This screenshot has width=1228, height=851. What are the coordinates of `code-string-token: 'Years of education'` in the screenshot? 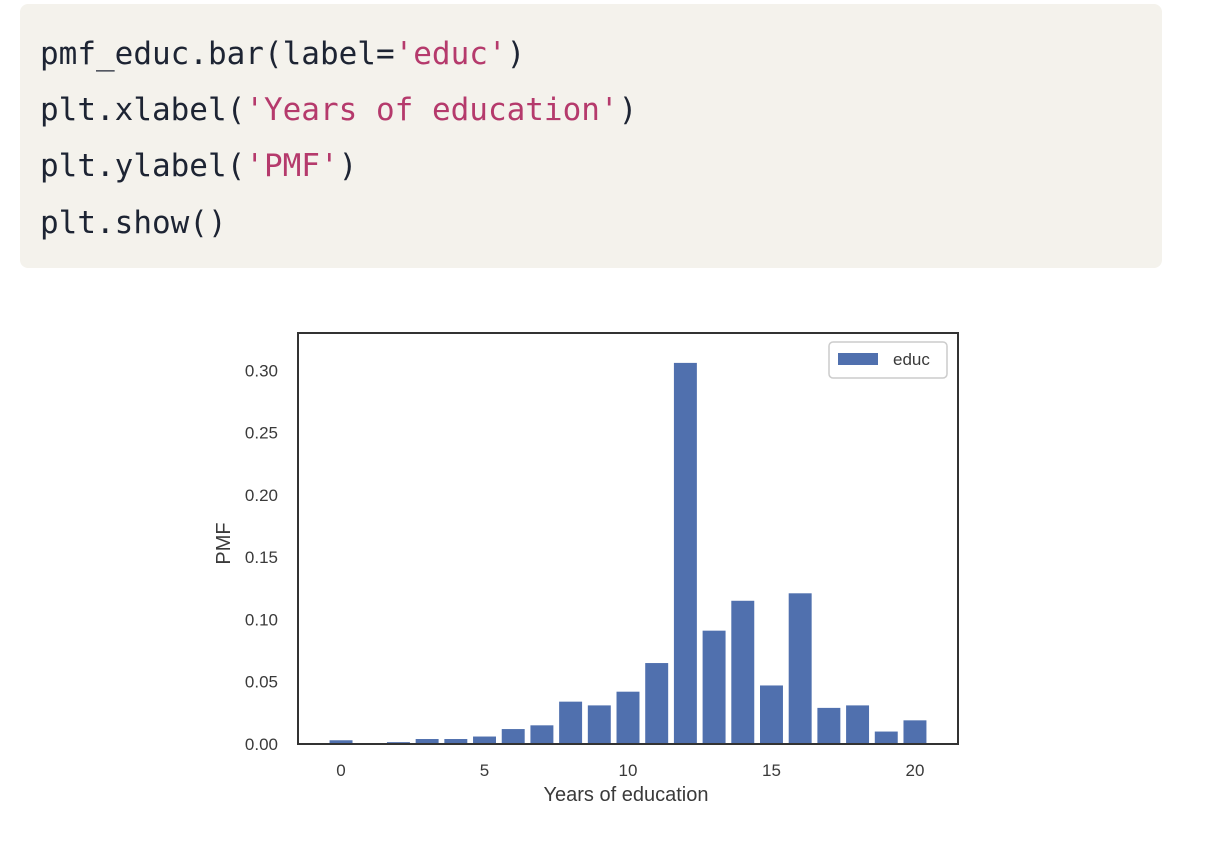 It's located at (432, 110).